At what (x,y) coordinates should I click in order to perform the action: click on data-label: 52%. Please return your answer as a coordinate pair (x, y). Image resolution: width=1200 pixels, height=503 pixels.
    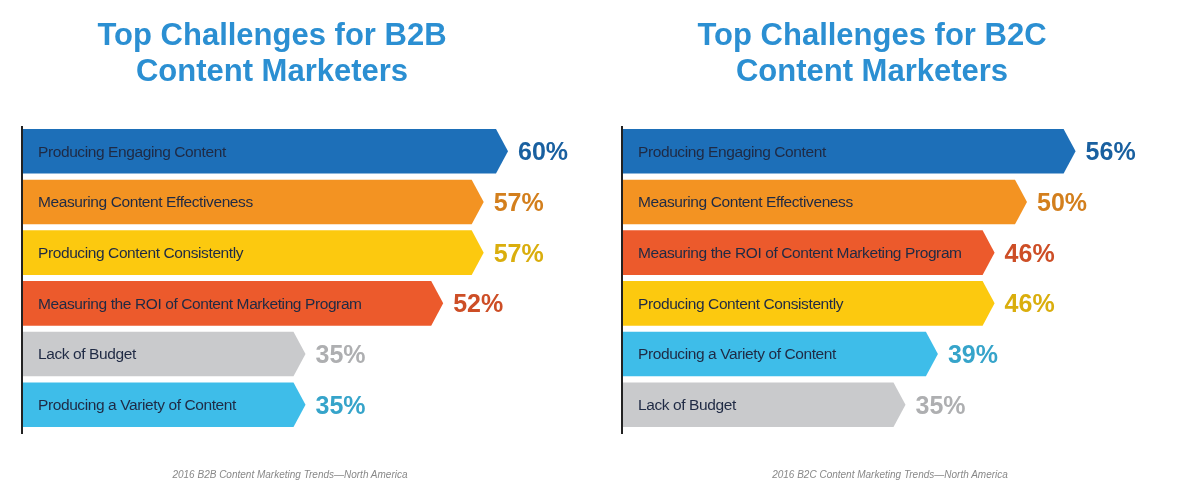
    Looking at the image, I should click on (478, 303).